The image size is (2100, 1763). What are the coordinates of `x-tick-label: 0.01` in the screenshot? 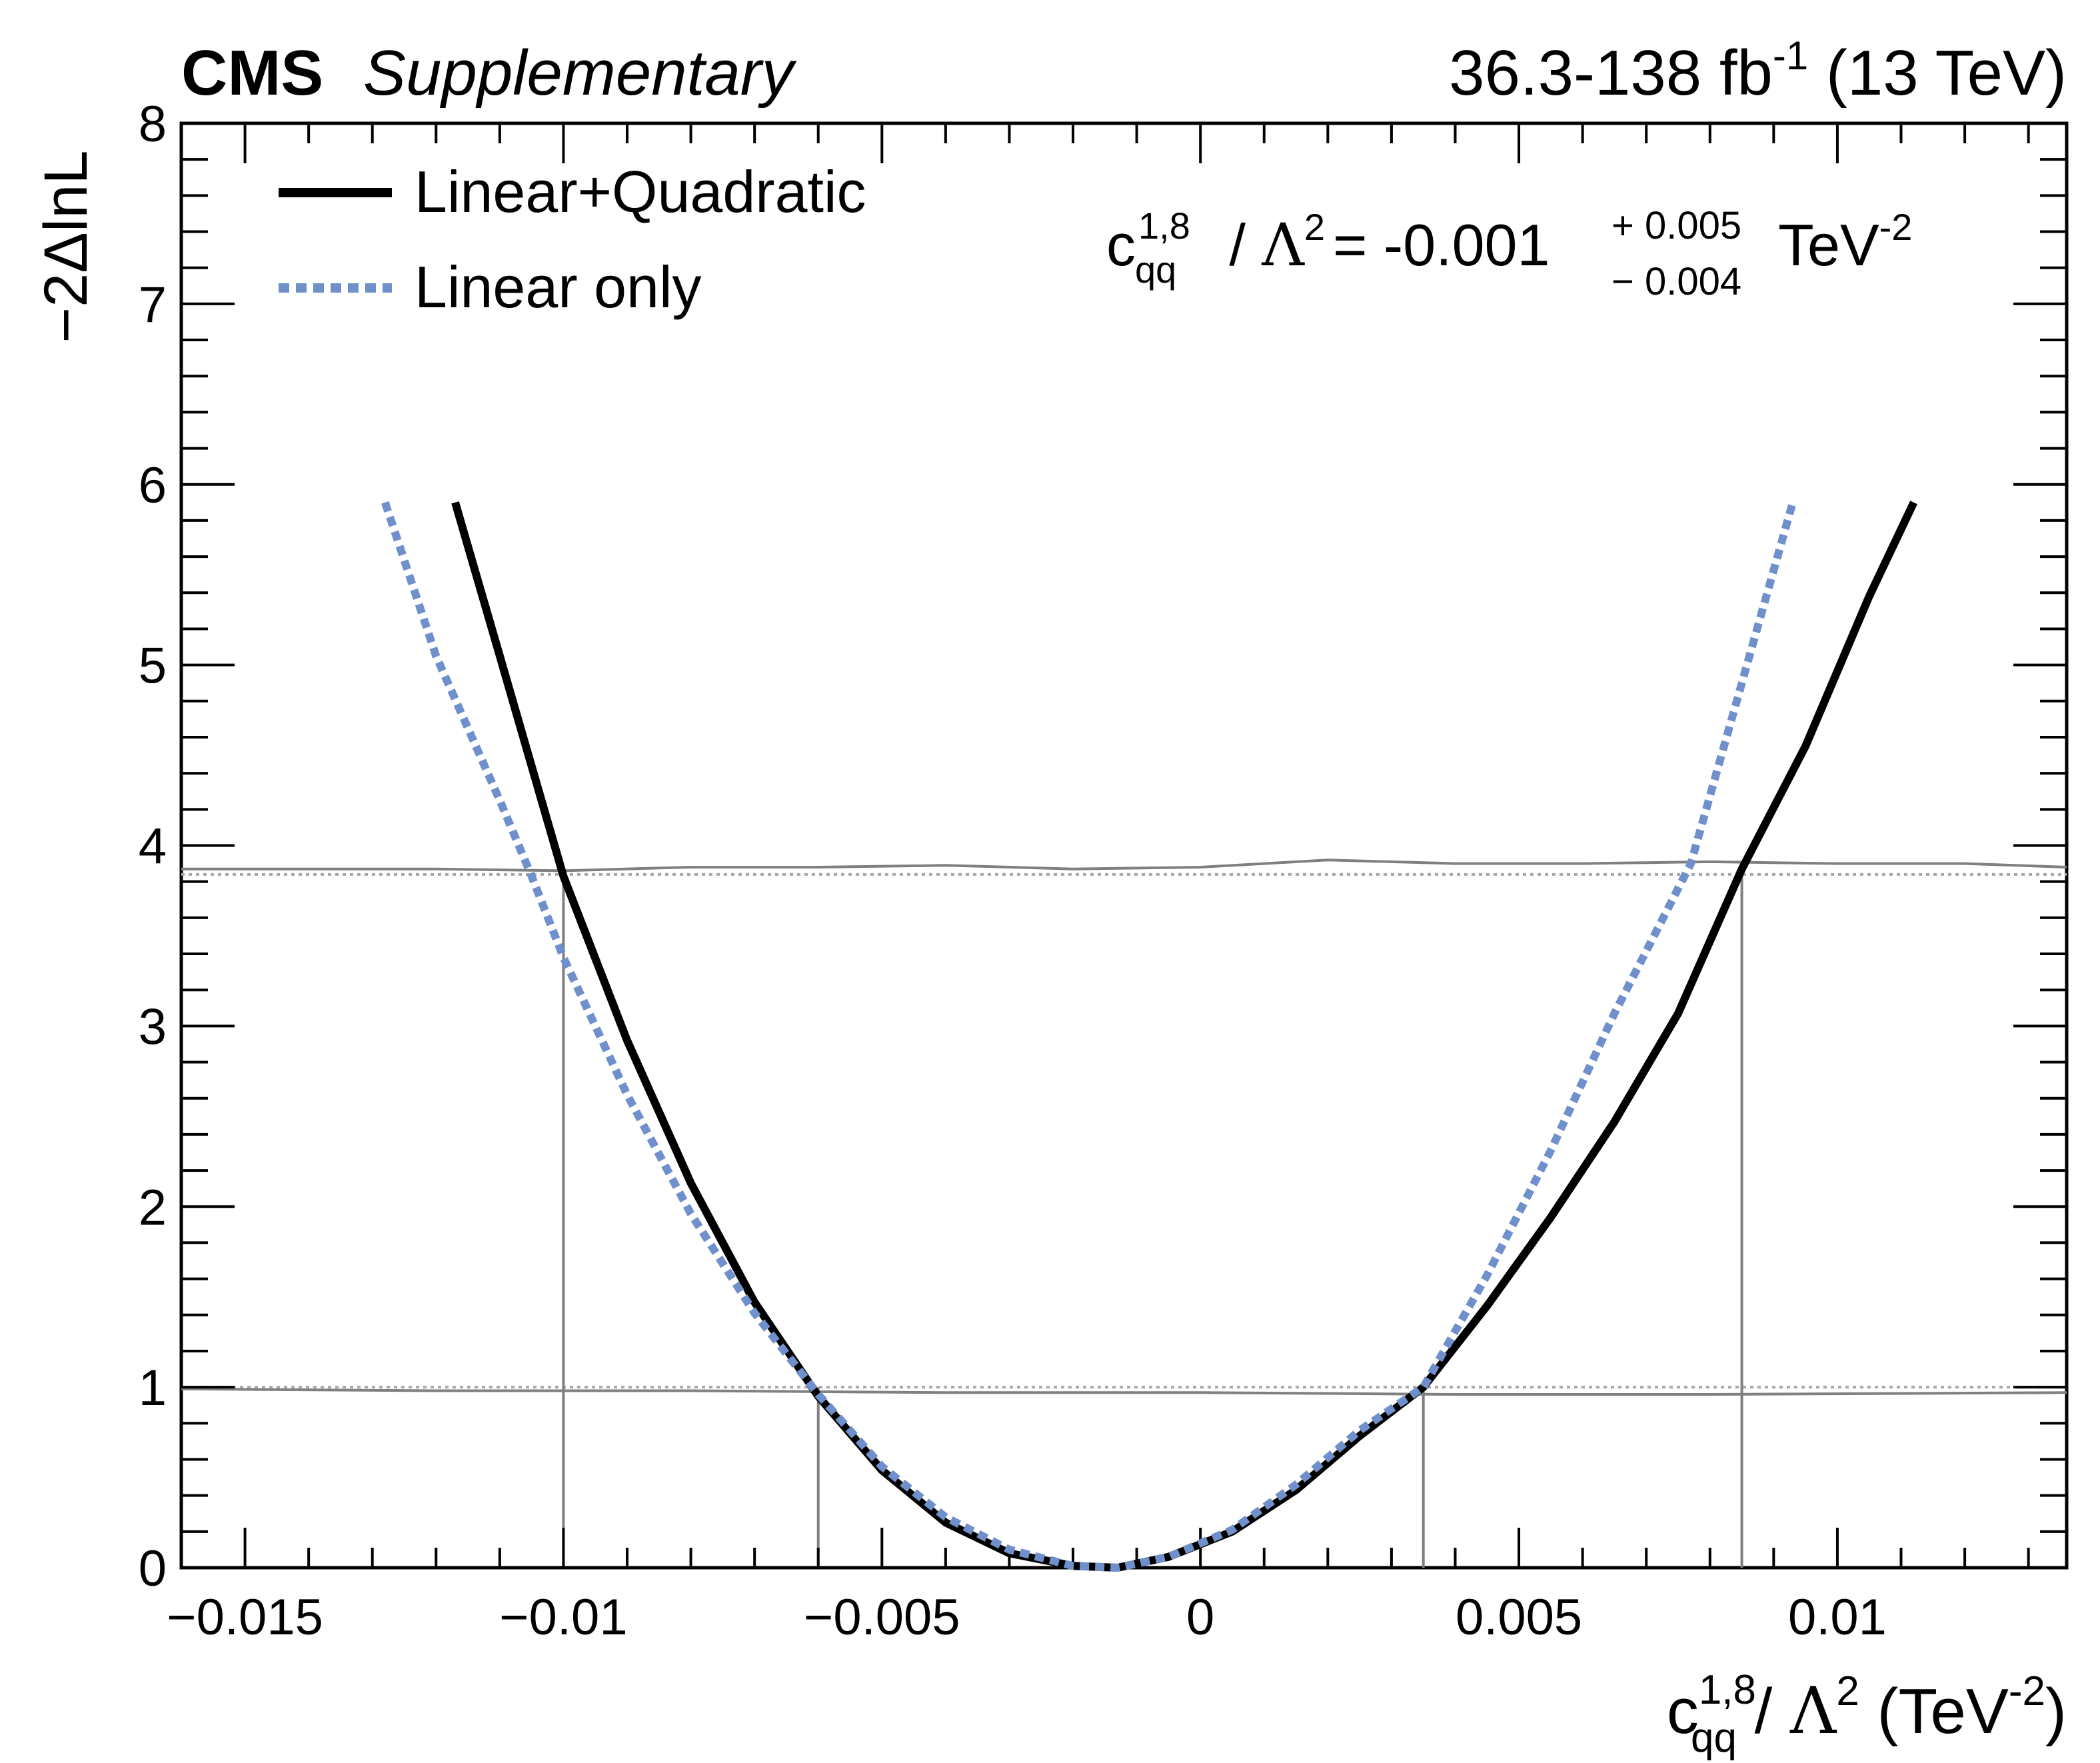 It's located at (1837, 1617).